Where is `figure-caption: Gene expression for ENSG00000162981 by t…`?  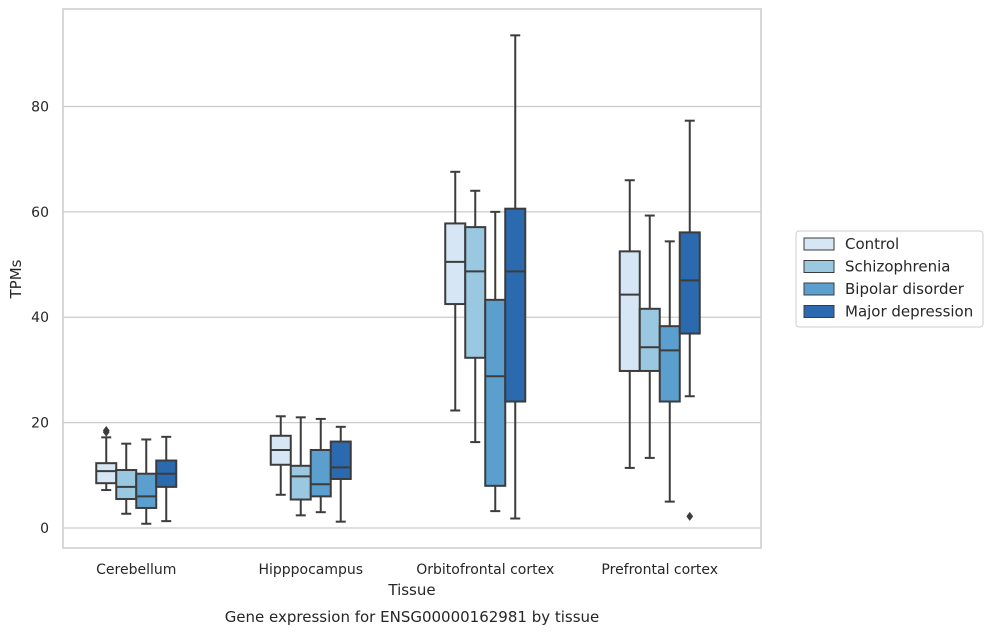 figure-caption: Gene expression for ENSG00000162981 by t… is located at coordinates (412, 617).